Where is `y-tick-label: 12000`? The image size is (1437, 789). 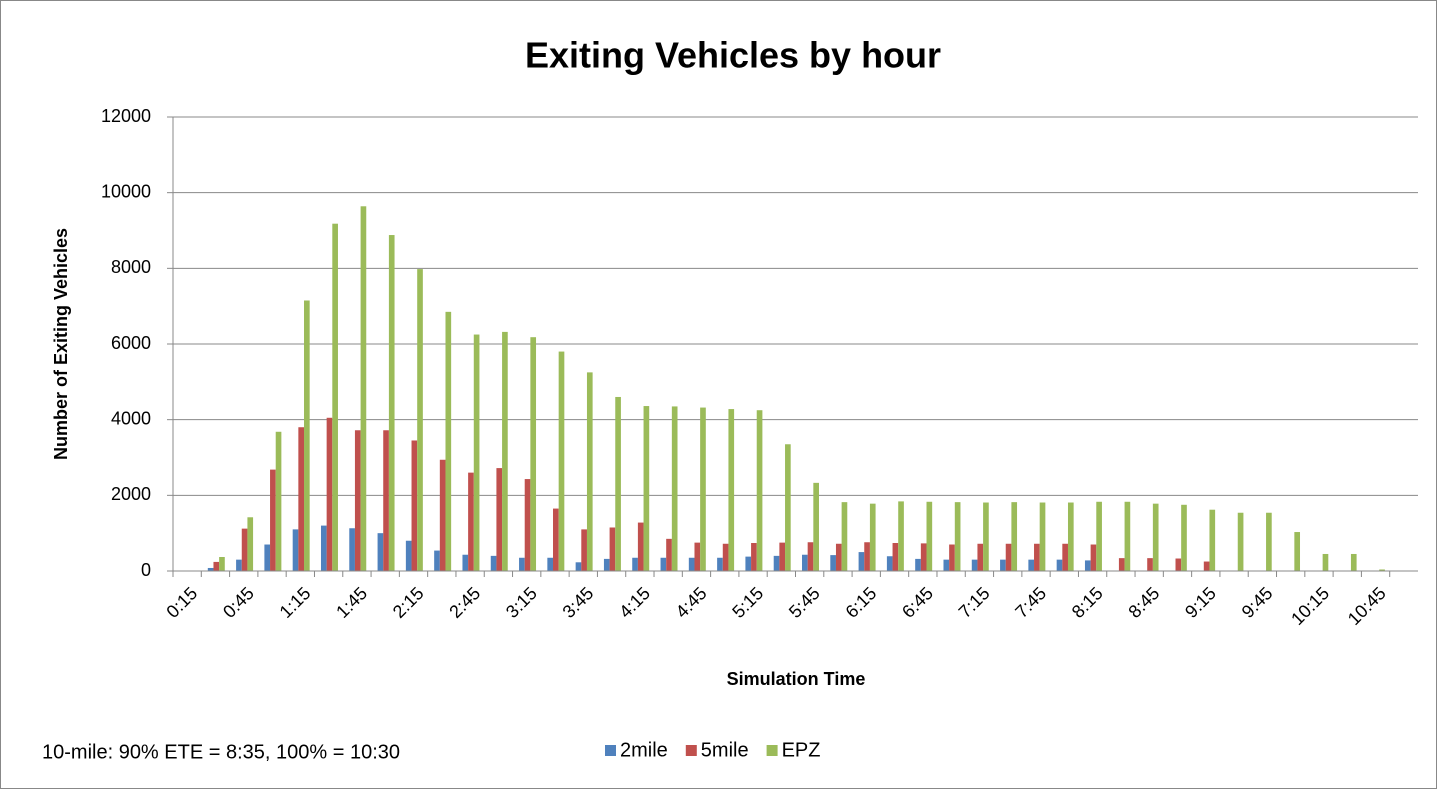 y-tick-label: 12000 is located at coordinates (126, 116).